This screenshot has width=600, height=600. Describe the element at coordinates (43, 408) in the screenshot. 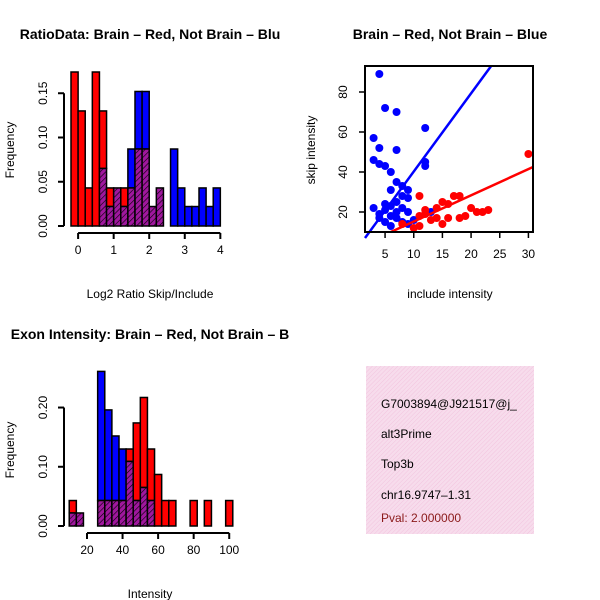

I see `intensity-y-tick-label: 0.20` at that location.